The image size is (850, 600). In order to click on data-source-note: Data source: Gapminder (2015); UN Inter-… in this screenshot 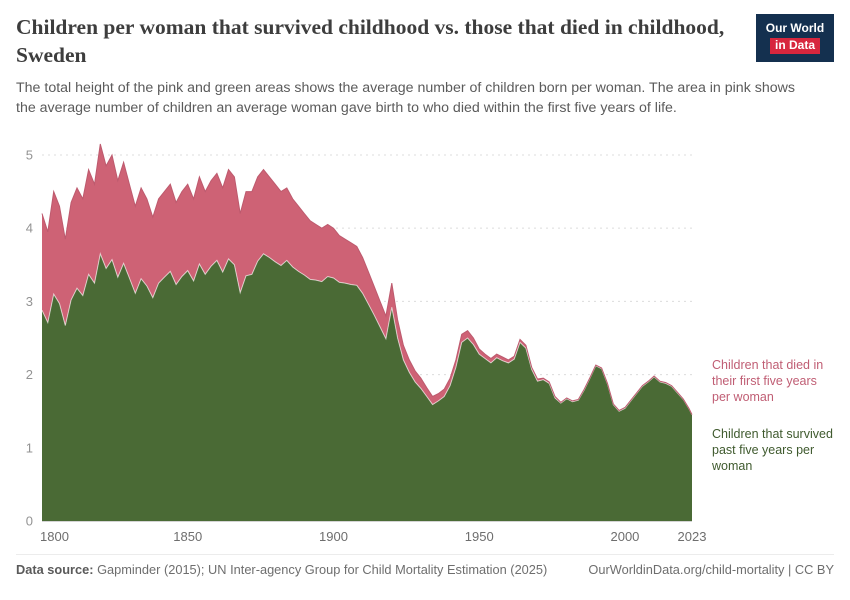, I will do `click(281, 569)`.